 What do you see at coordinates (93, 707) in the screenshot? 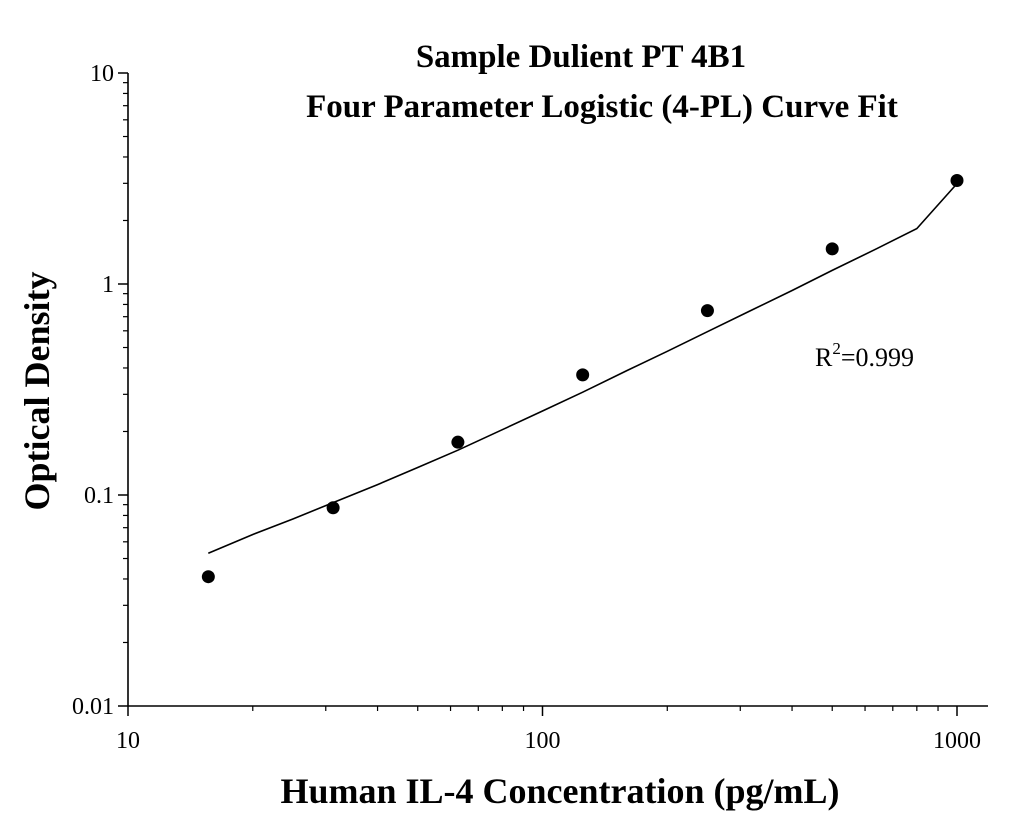
I see `y-tick-label: 0.01` at bounding box center [93, 707].